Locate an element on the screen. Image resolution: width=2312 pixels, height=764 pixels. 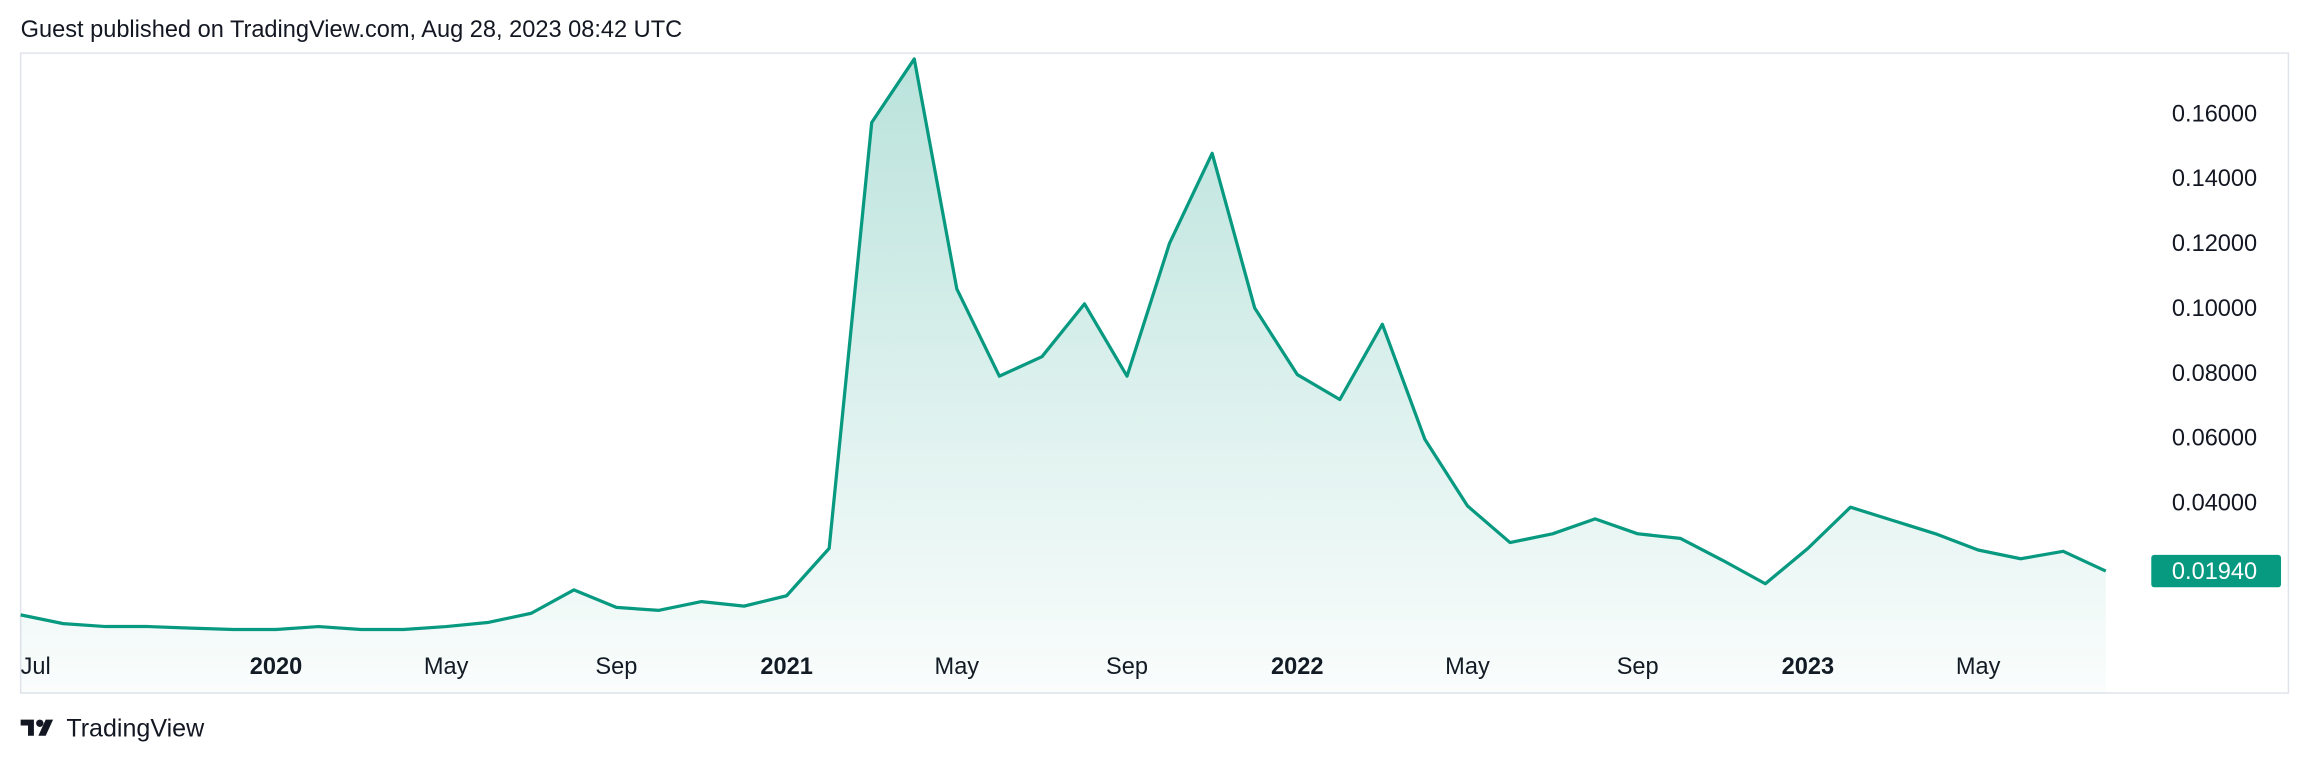
y-tick-label: 0.10000 is located at coordinates (2214, 308).